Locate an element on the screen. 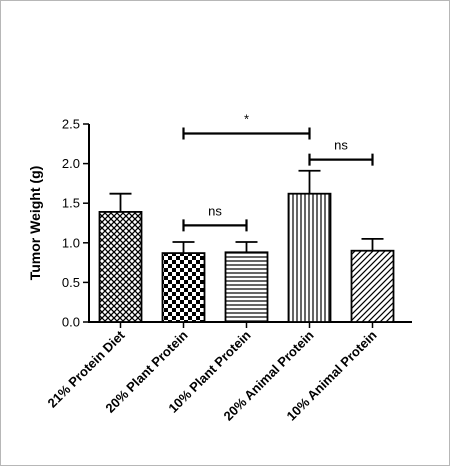  y-tick-label: 1.0 is located at coordinates (71, 242).